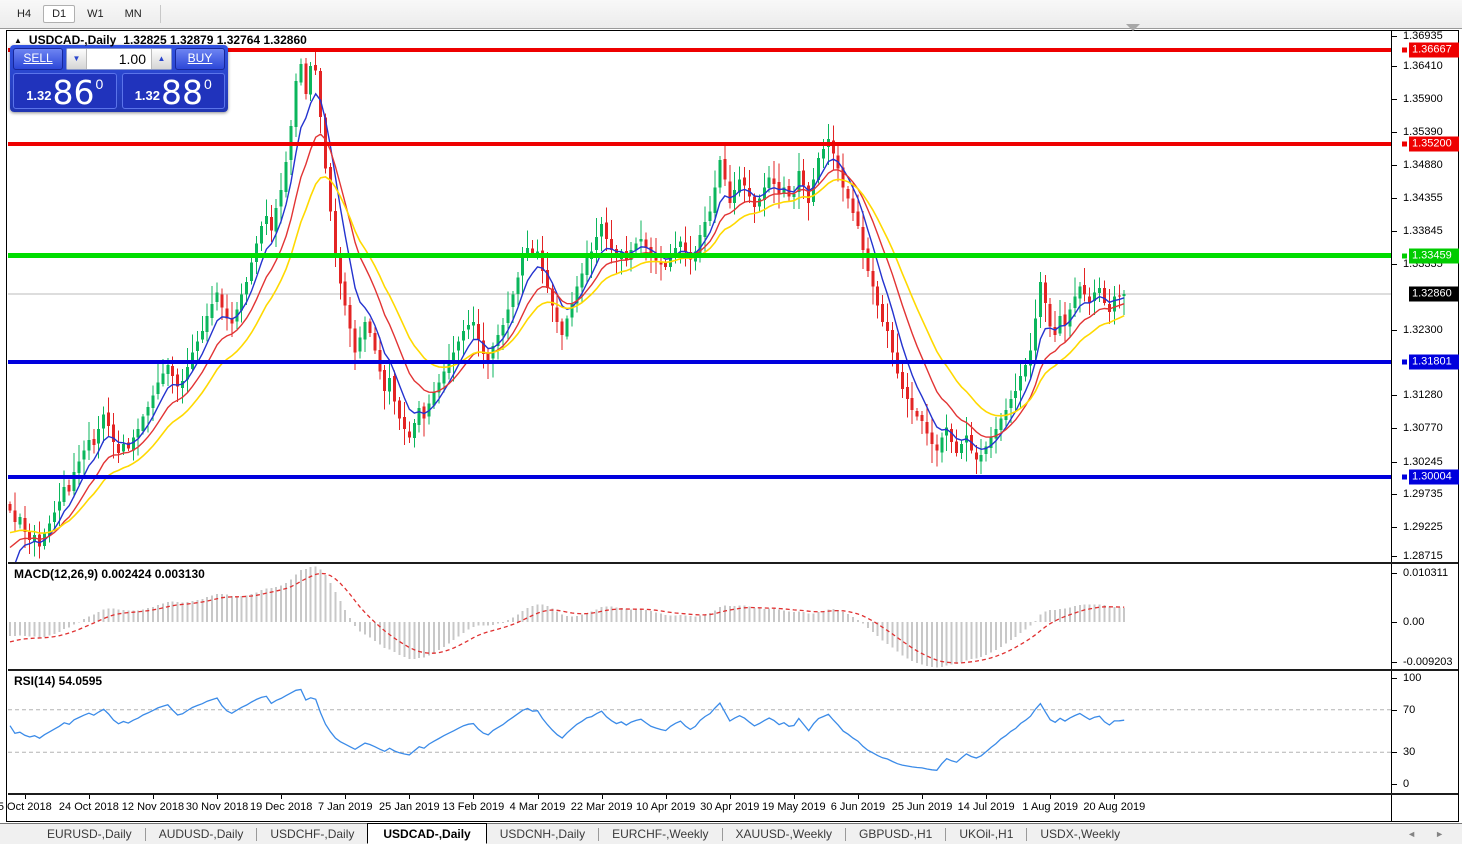  I want to click on chart-tab-audusd: AUDUSD-,Daily, so click(201, 834).